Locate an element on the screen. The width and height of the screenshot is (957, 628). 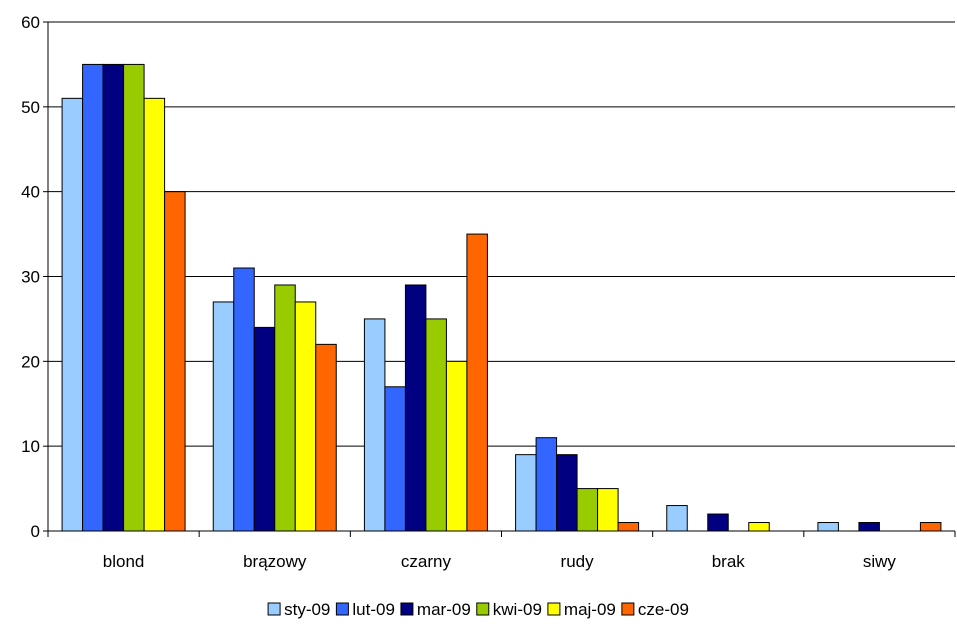
bar-mar-09-siwy is located at coordinates (869, 527).